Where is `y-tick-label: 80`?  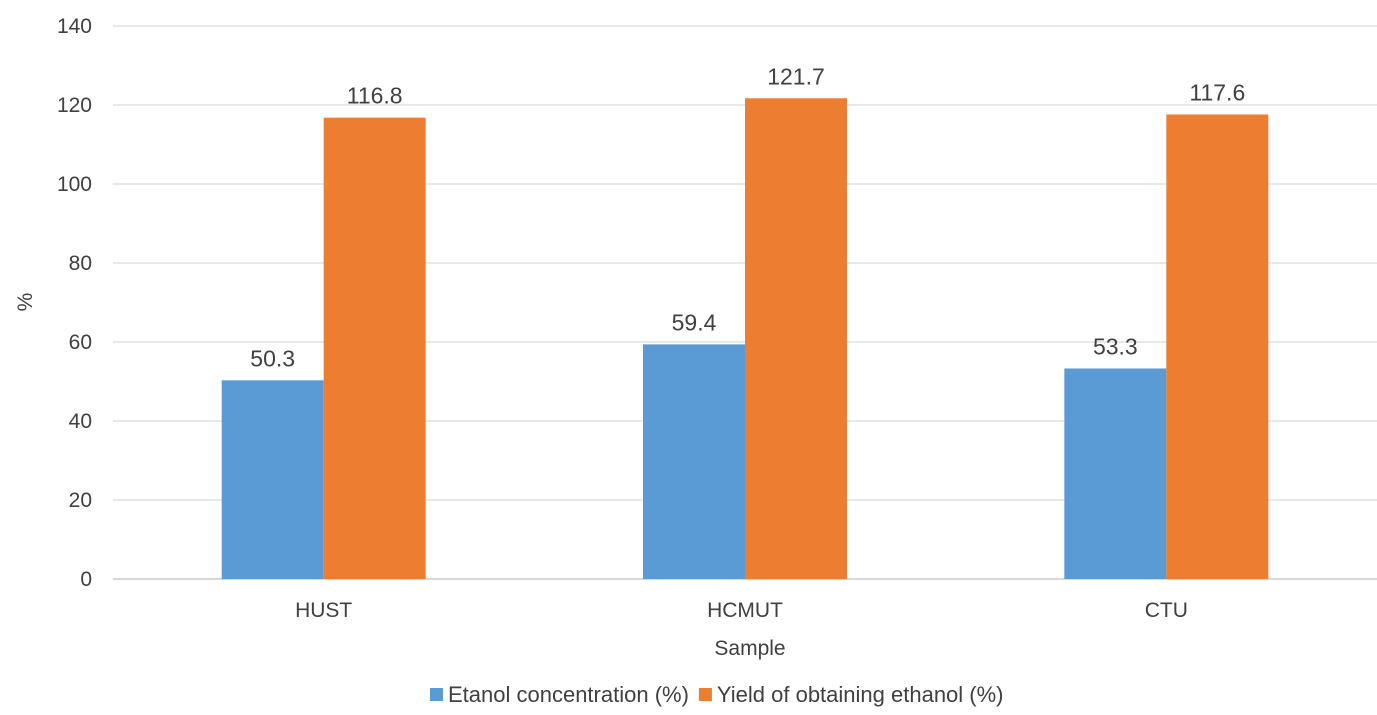
y-tick-label: 80 is located at coordinates (80, 263).